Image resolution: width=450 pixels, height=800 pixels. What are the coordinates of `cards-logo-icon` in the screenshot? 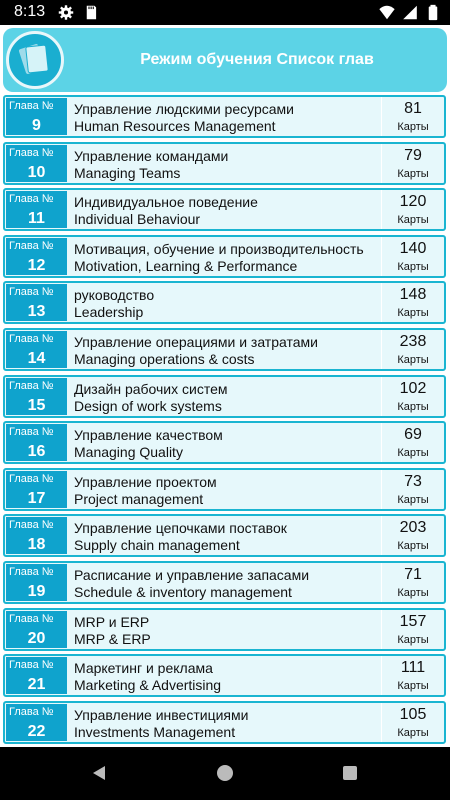 It's located at (33, 59).